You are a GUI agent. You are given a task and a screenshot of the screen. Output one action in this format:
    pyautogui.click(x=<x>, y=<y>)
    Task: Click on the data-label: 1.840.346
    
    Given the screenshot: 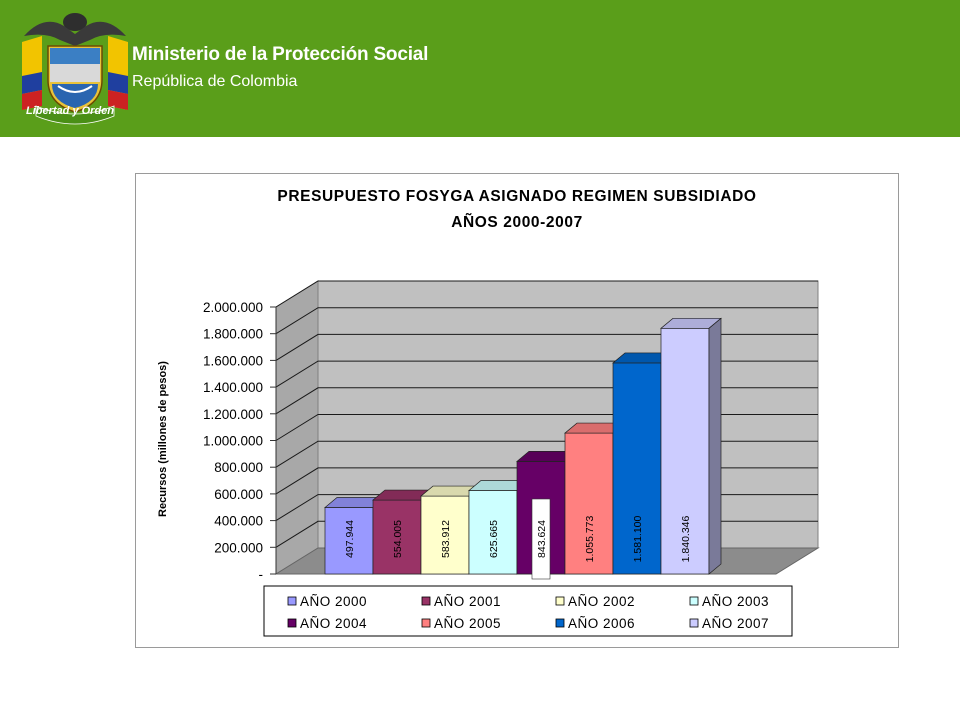 What is the action you would take?
    pyautogui.click(x=686, y=538)
    